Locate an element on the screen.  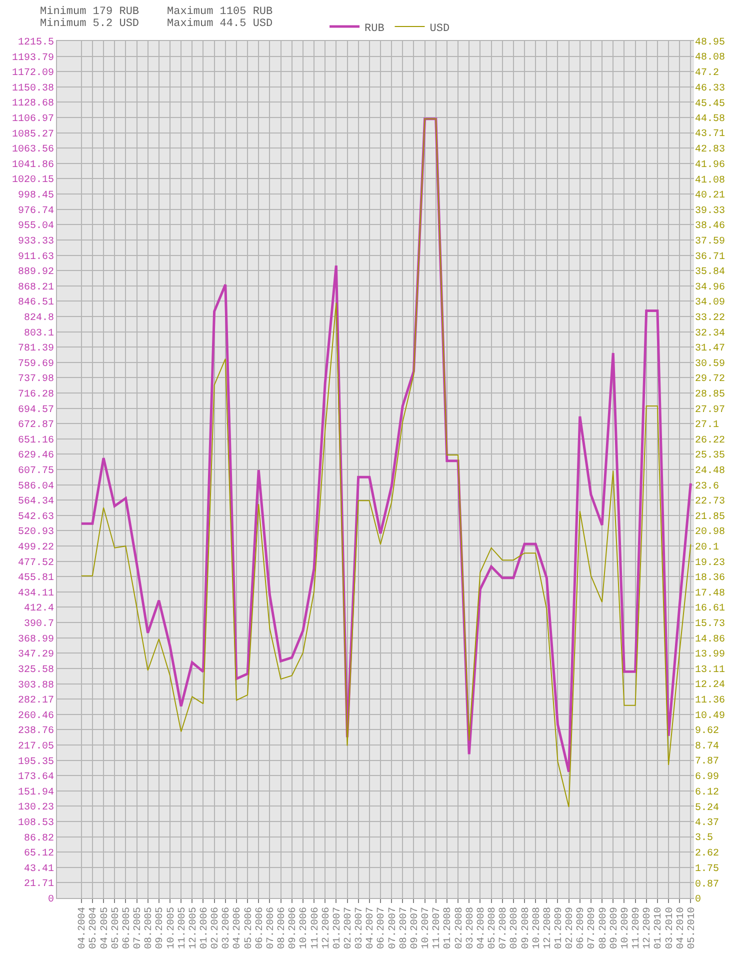
x-tick-label: 03.2010 is located at coordinates (670, 928).